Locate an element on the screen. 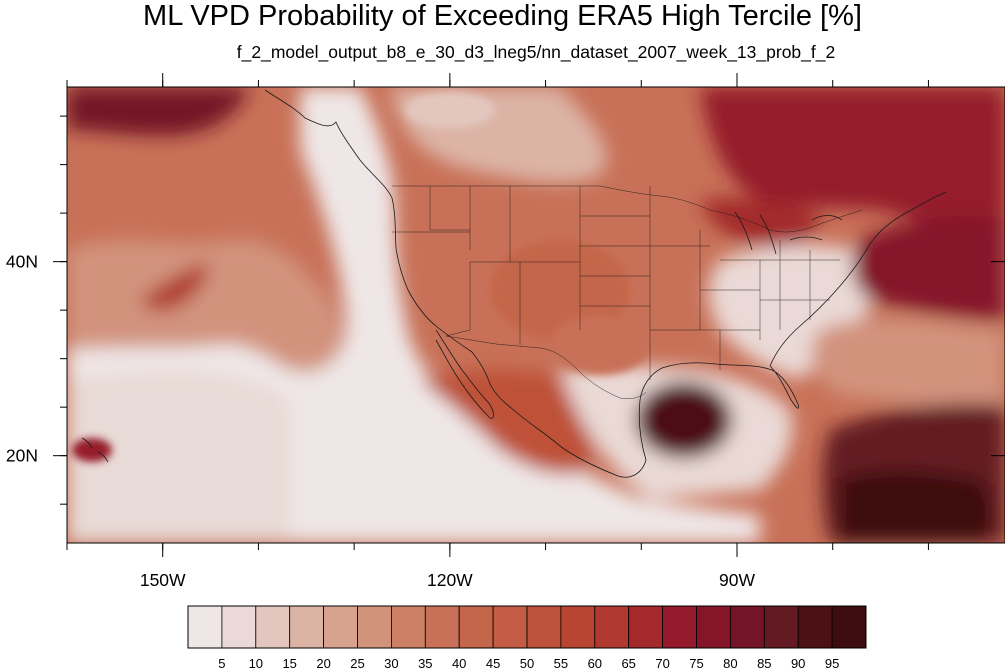 This screenshot has width=1005, height=672. colorbar-label: 90 is located at coordinates (798, 663).